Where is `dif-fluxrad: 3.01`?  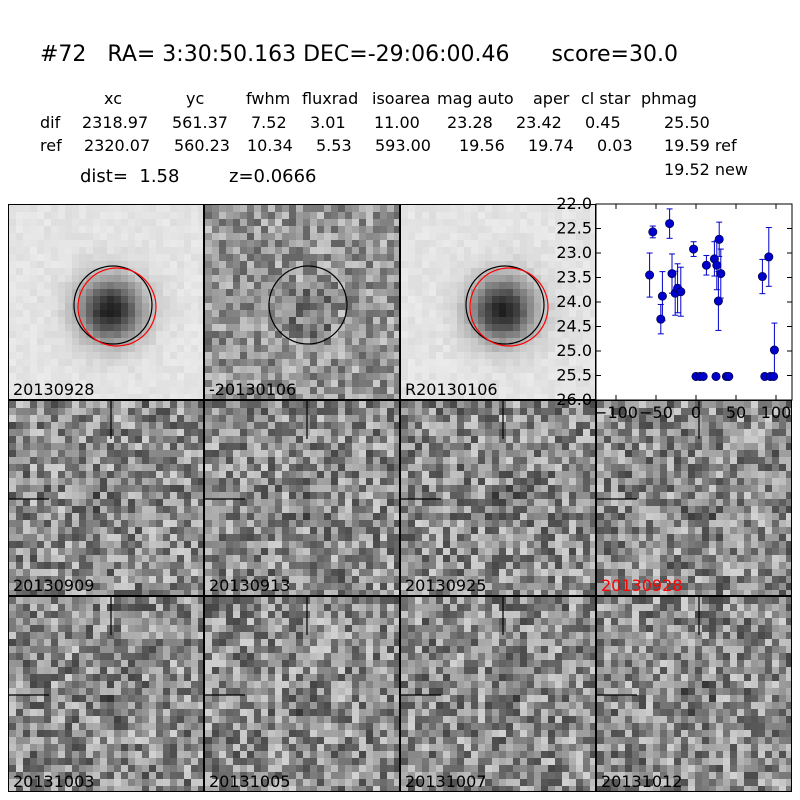 dif-fluxrad: 3.01 is located at coordinates (328, 122).